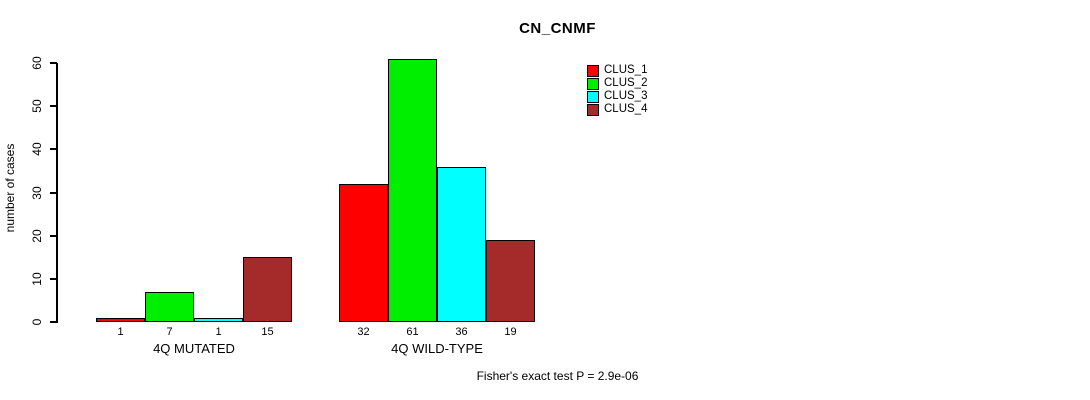 Image resolution: width=1090 pixels, height=400 pixels. What do you see at coordinates (194, 348) in the screenshot?
I see `x-axis-group-label: 4Q MUTATED` at bounding box center [194, 348].